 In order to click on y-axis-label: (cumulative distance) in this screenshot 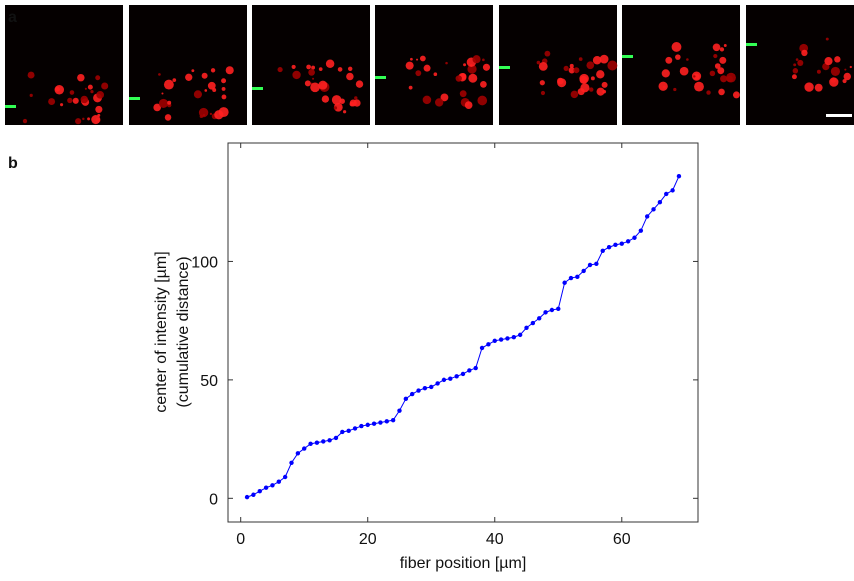, I will do `click(183, 331)`.